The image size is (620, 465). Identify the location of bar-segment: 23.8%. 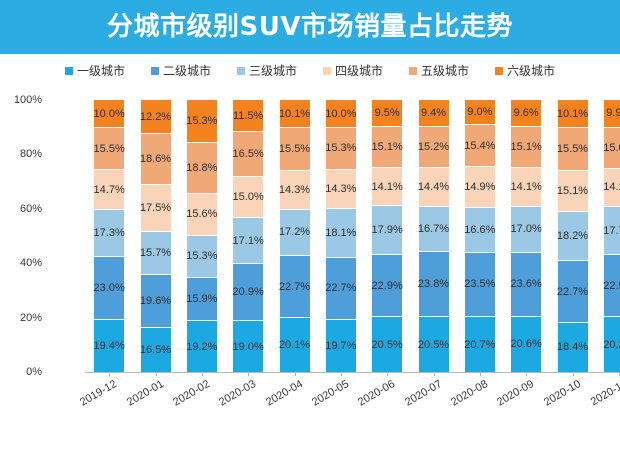
(433, 284).